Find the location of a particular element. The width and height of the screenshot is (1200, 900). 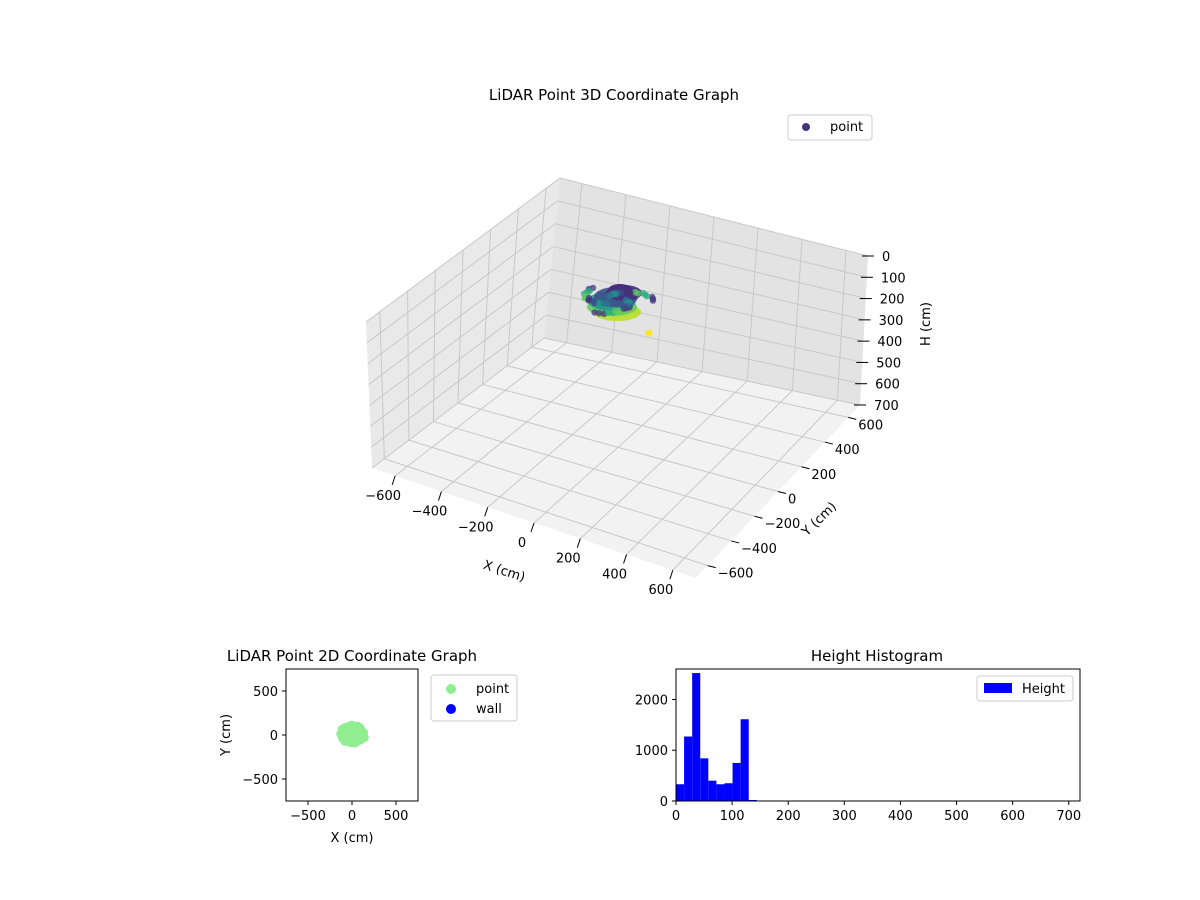

legend-3d-marker is located at coordinates (806, 127).